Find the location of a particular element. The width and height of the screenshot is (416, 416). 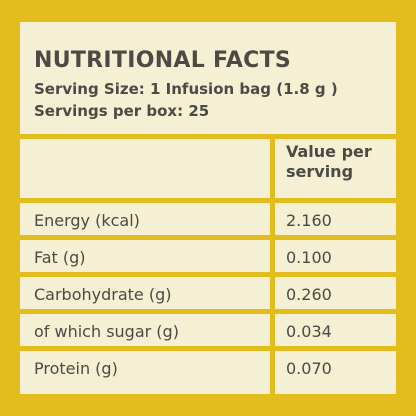

row-value: 0.260 is located at coordinates (309, 294).